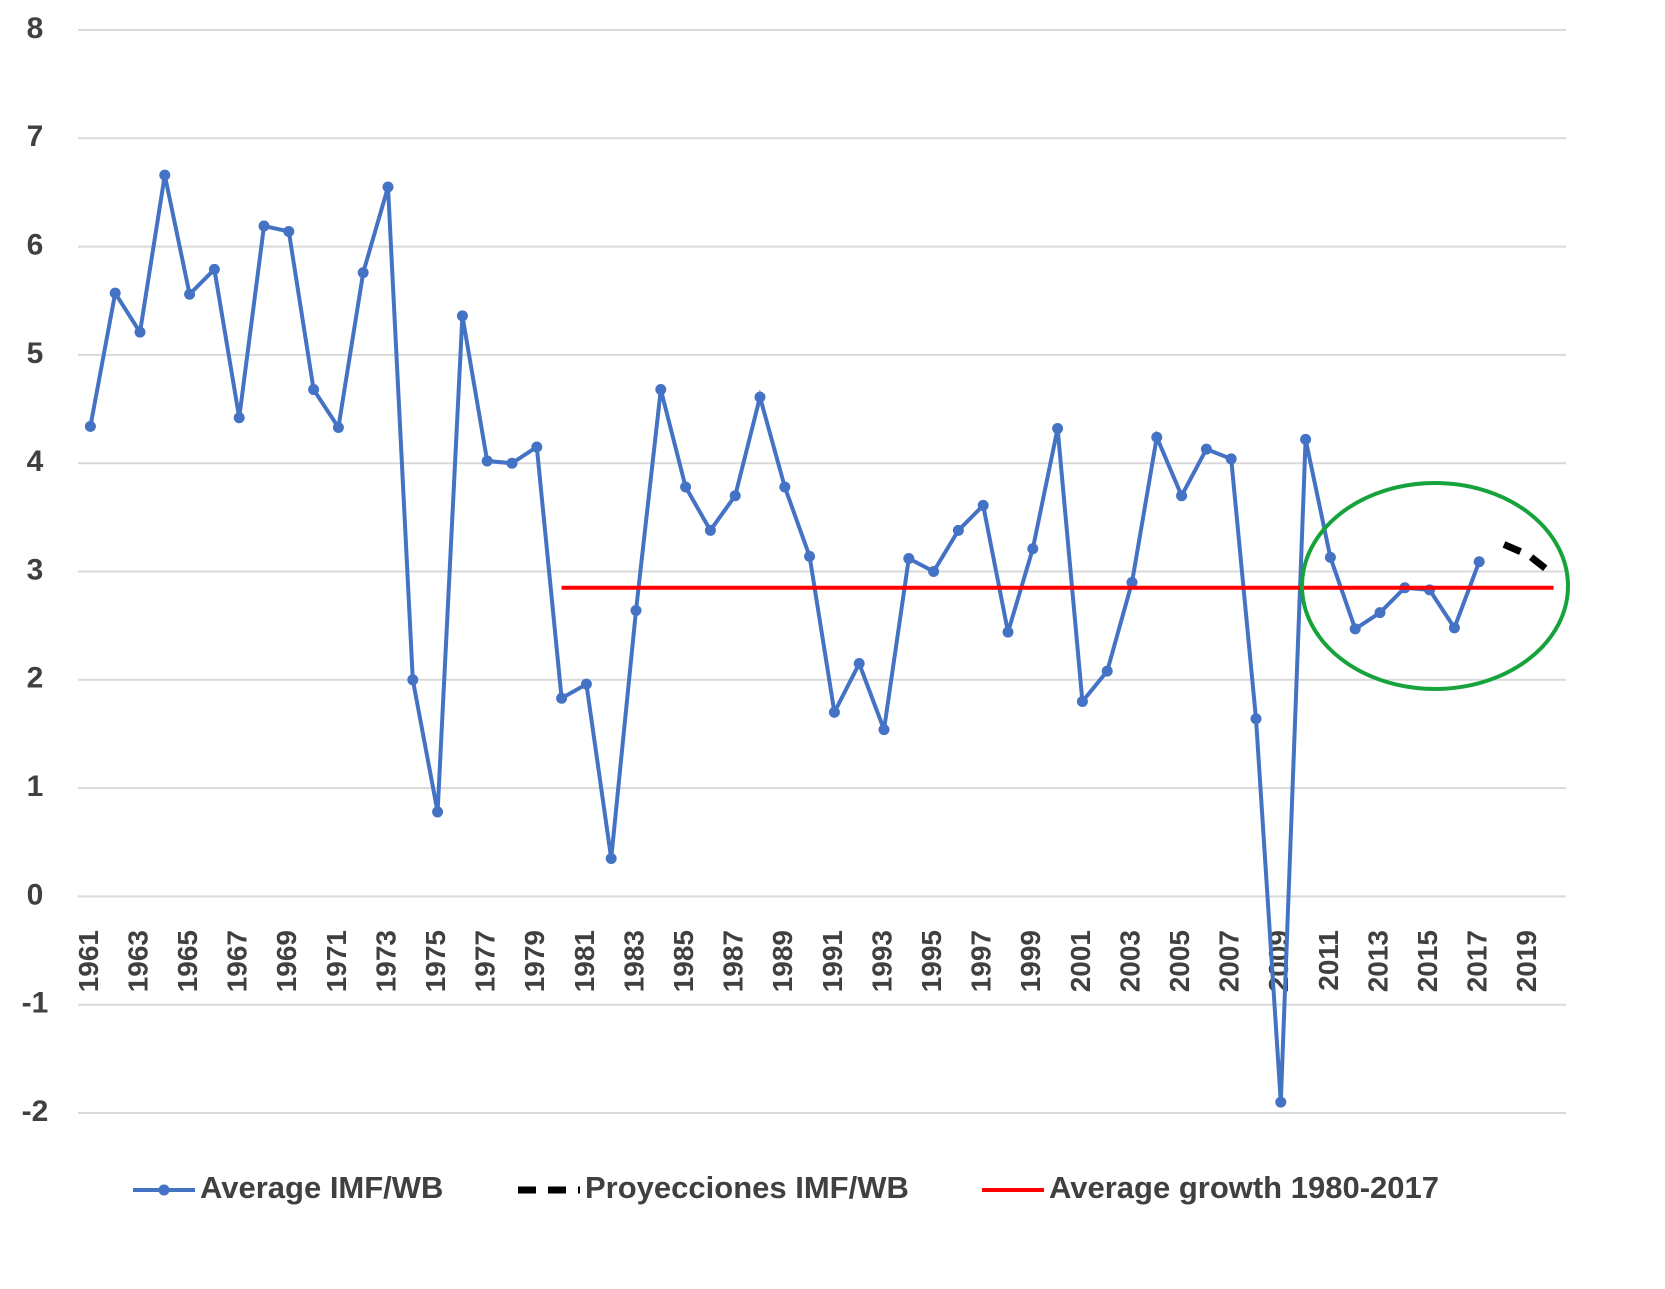  What do you see at coordinates (1080, 961) in the screenshot?
I see `x-tick-label: 2001` at bounding box center [1080, 961].